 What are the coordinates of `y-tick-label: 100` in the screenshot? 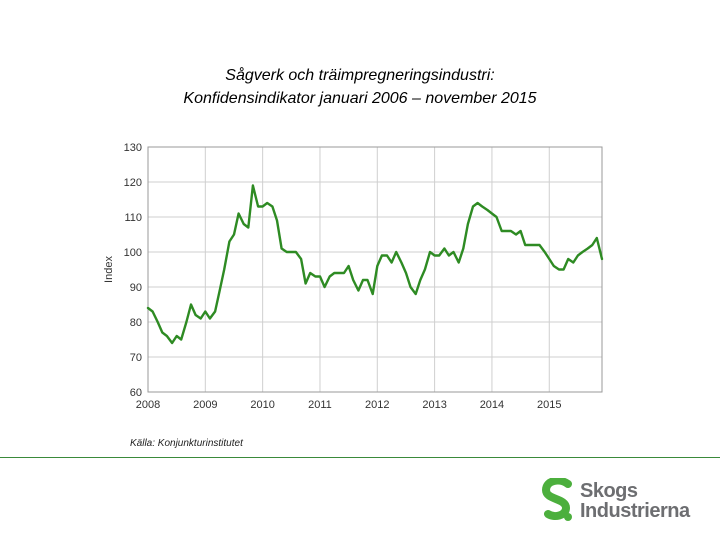 It's located at (133, 253).